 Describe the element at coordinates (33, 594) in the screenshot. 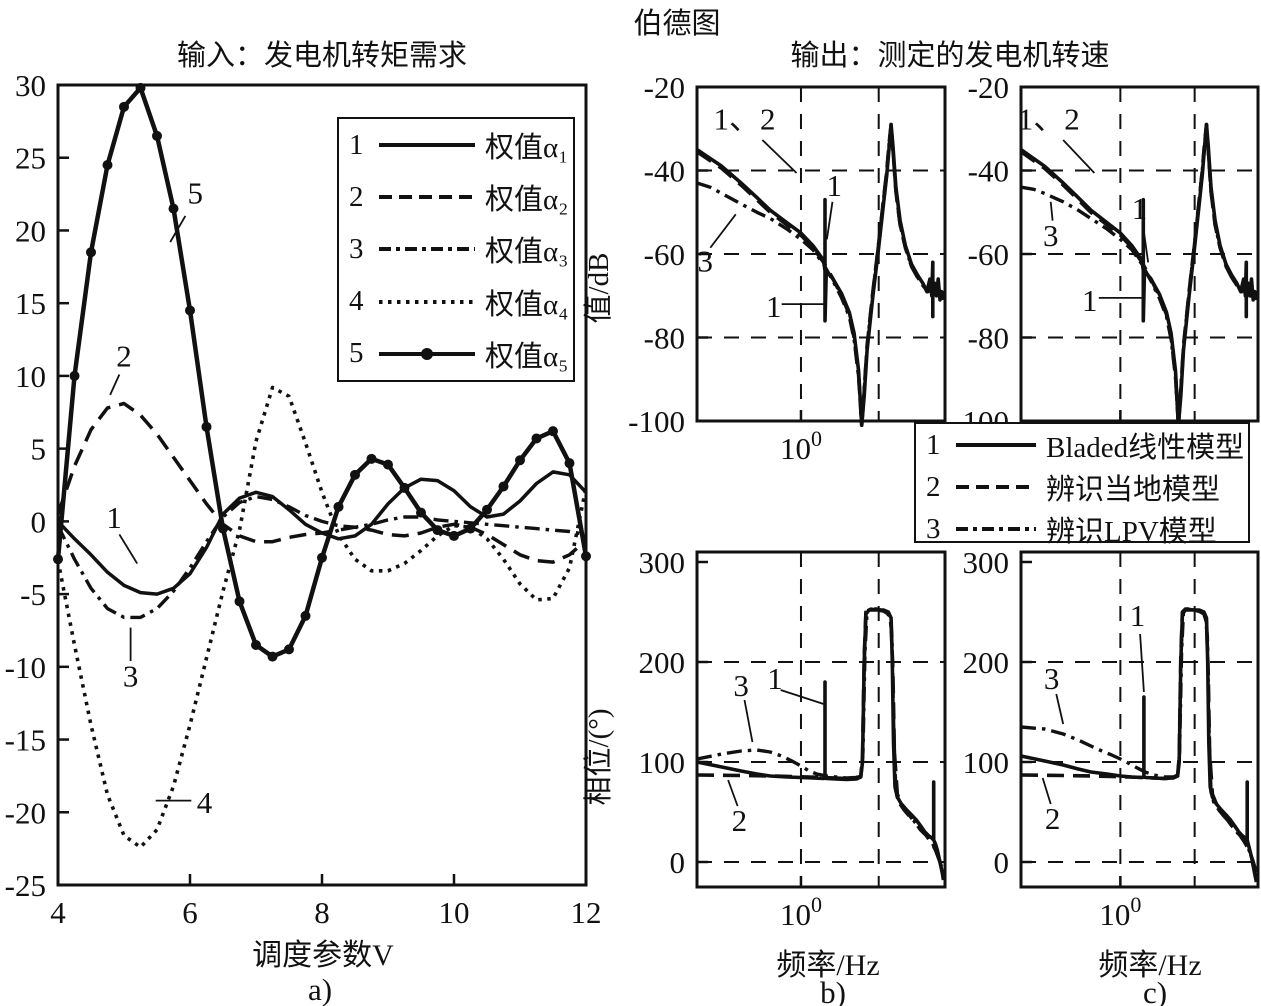

I see `svg-text: -5` at that location.